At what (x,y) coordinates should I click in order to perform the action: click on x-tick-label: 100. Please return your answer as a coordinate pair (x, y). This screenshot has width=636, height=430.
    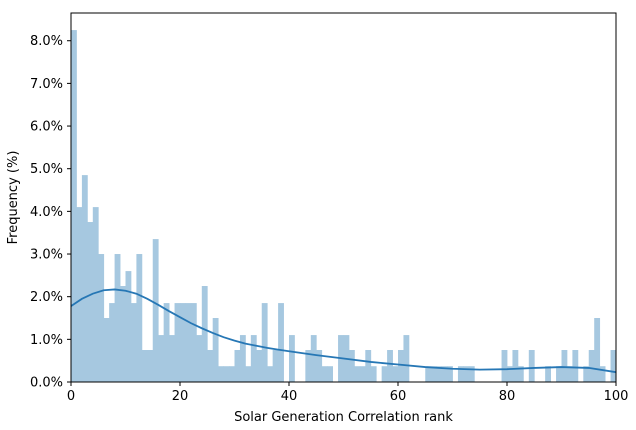
    Looking at the image, I should click on (616, 396).